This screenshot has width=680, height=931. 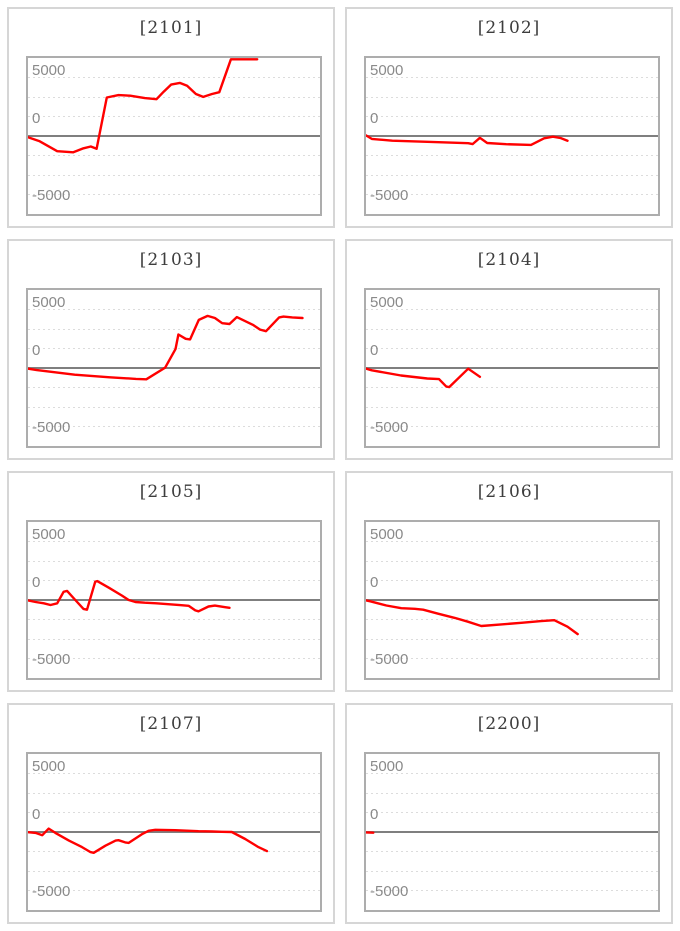 I want to click on chart-card-2104: [2104] 5000 0 -5000, so click(x=509, y=349).